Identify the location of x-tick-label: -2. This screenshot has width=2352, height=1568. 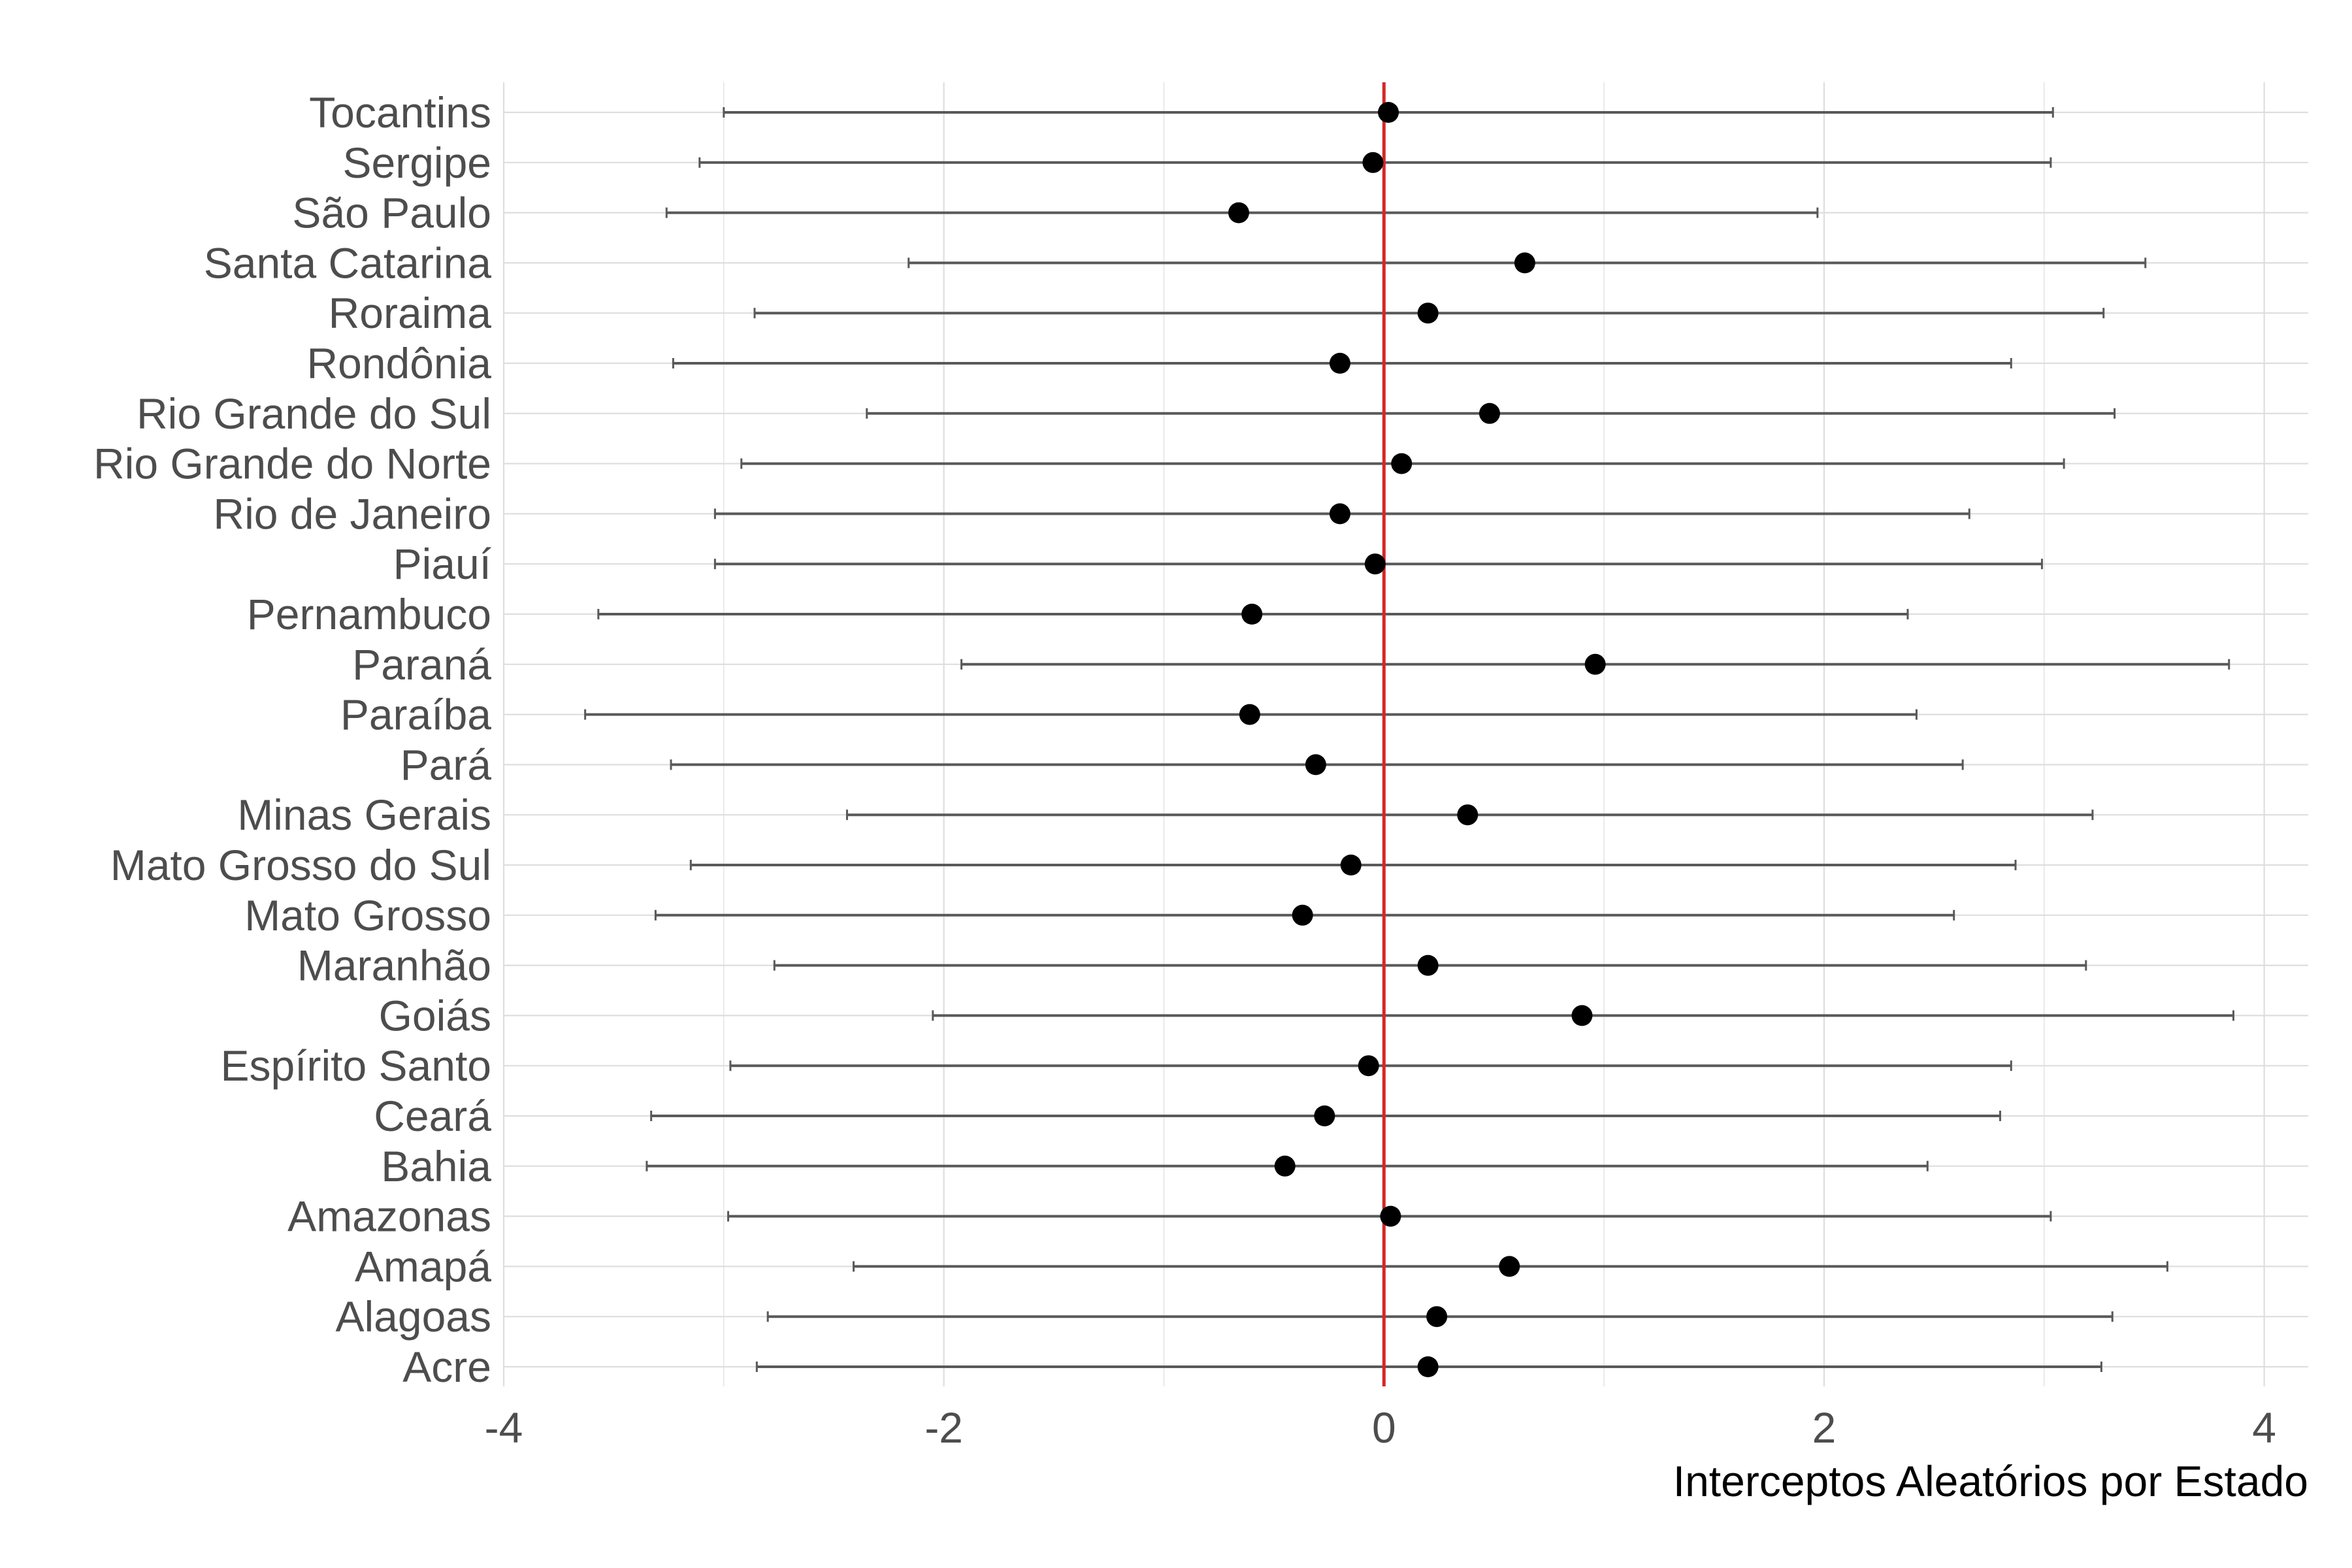
(943, 1427).